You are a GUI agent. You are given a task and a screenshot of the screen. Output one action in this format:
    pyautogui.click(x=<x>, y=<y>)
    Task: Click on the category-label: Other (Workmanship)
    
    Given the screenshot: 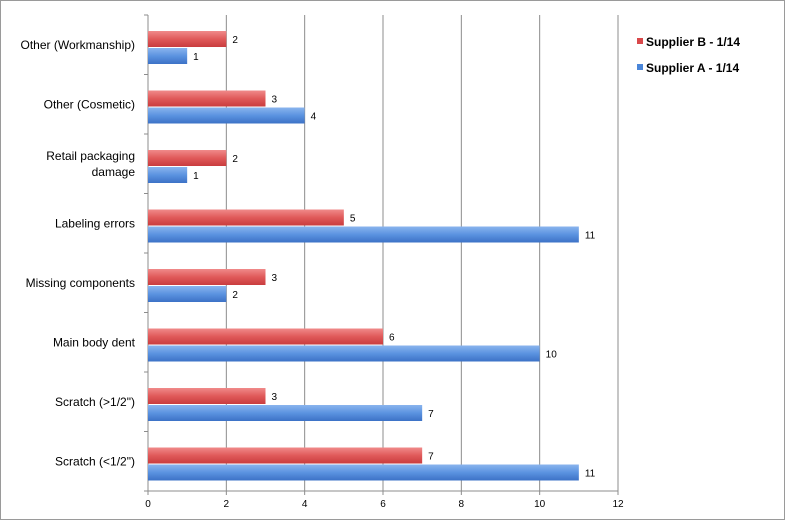 What is the action you would take?
    pyautogui.click(x=78, y=45)
    